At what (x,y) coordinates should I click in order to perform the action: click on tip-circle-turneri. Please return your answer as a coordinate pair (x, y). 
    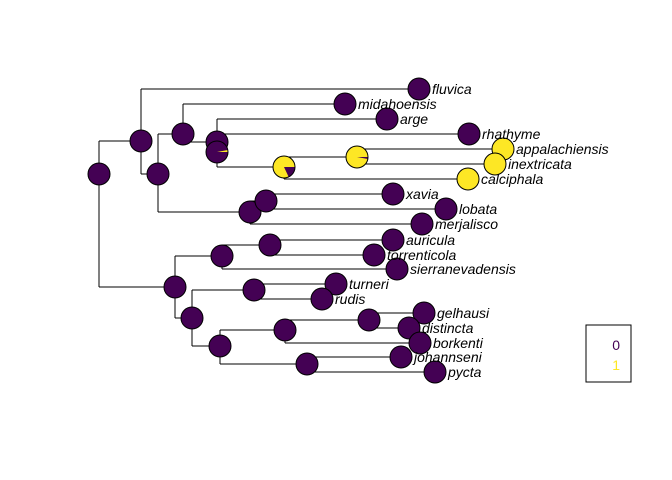
    Looking at the image, I should click on (336, 284).